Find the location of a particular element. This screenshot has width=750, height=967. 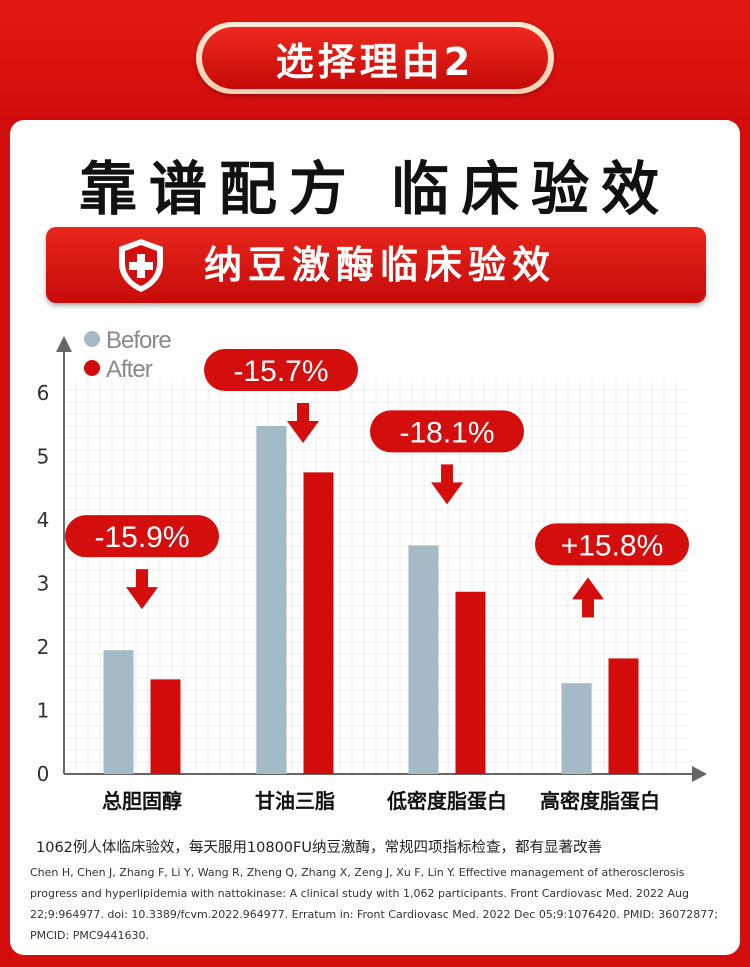

y-tick-label: 3 is located at coordinates (43, 584).